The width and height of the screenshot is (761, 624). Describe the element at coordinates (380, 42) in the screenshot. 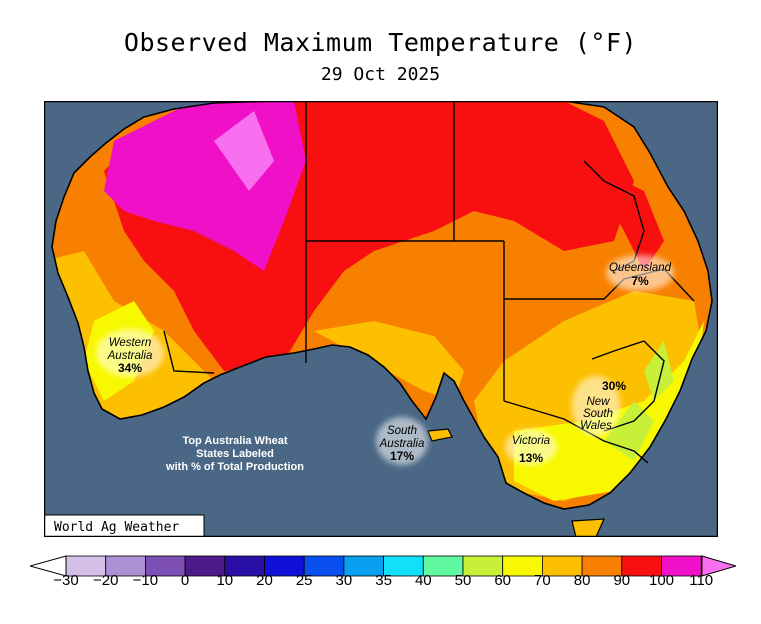

I see `map-title: Observed Maximum Temperature (°F)` at that location.